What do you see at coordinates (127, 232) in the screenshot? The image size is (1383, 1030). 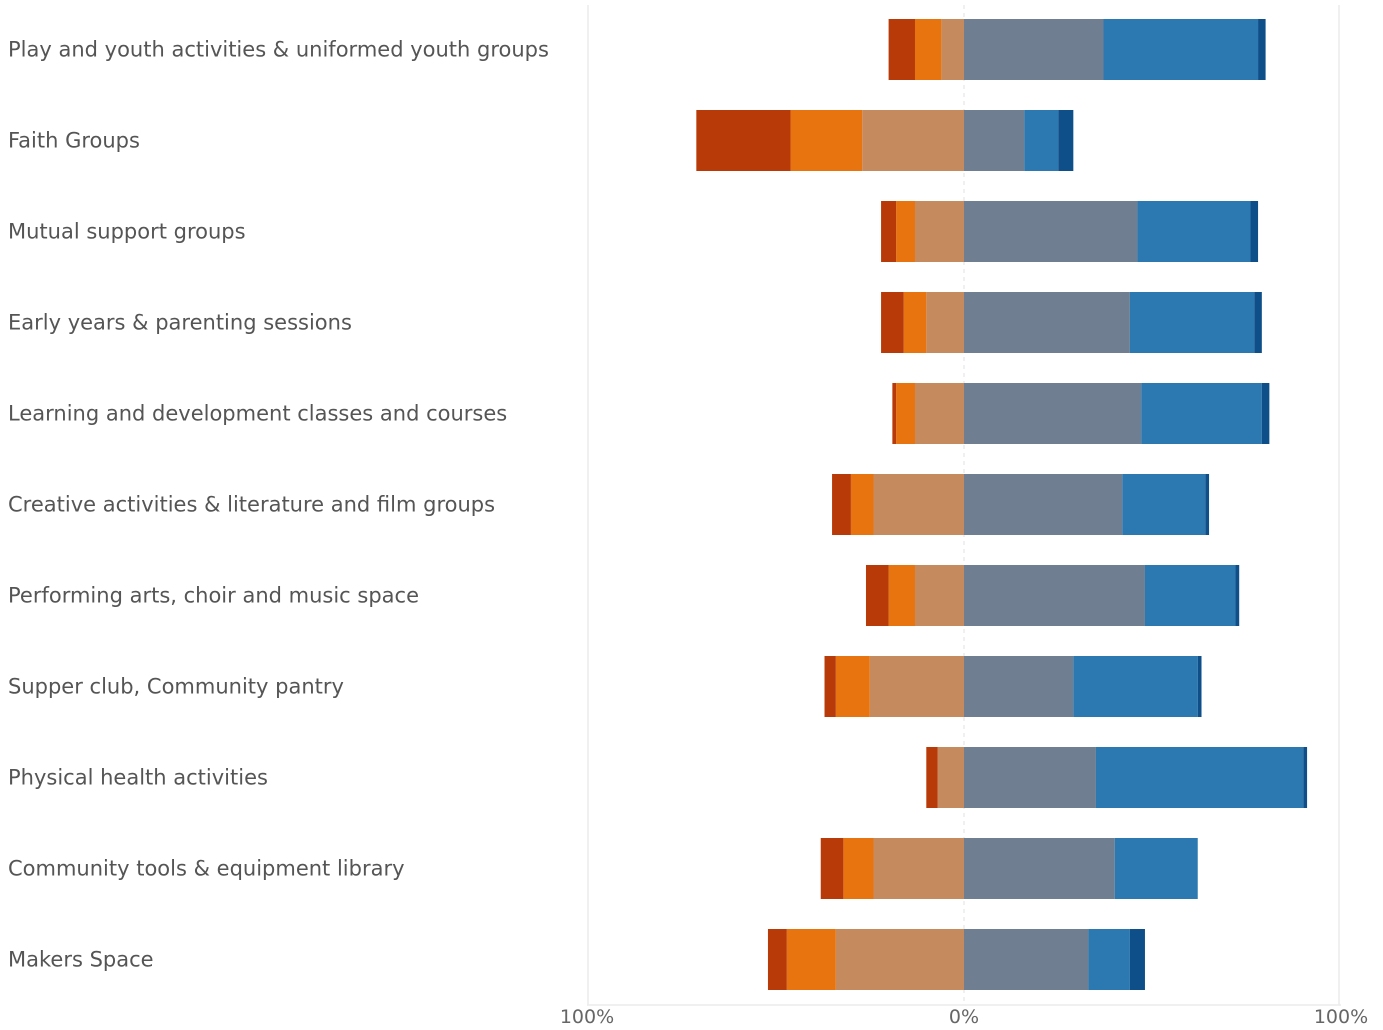 I see `category-label-2: Mutual support groups` at bounding box center [127, 232].